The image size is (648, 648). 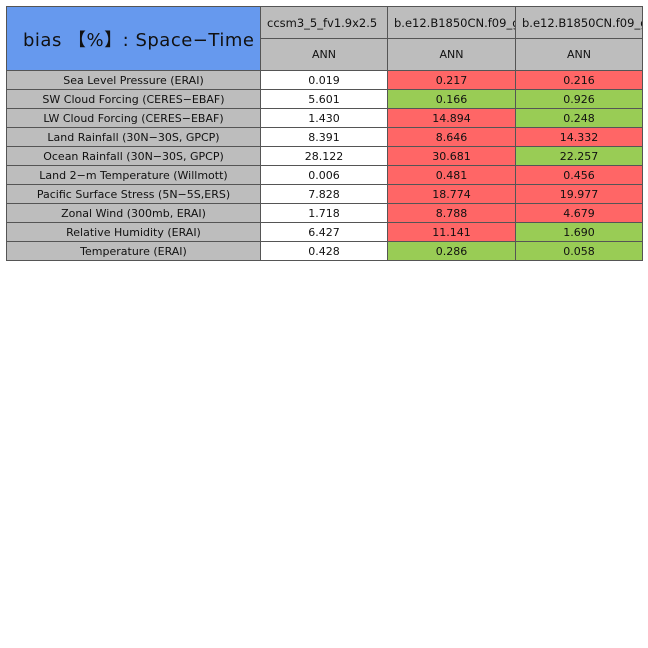 I want to click on season-label-3: ANN, so click(x=579, y=54).